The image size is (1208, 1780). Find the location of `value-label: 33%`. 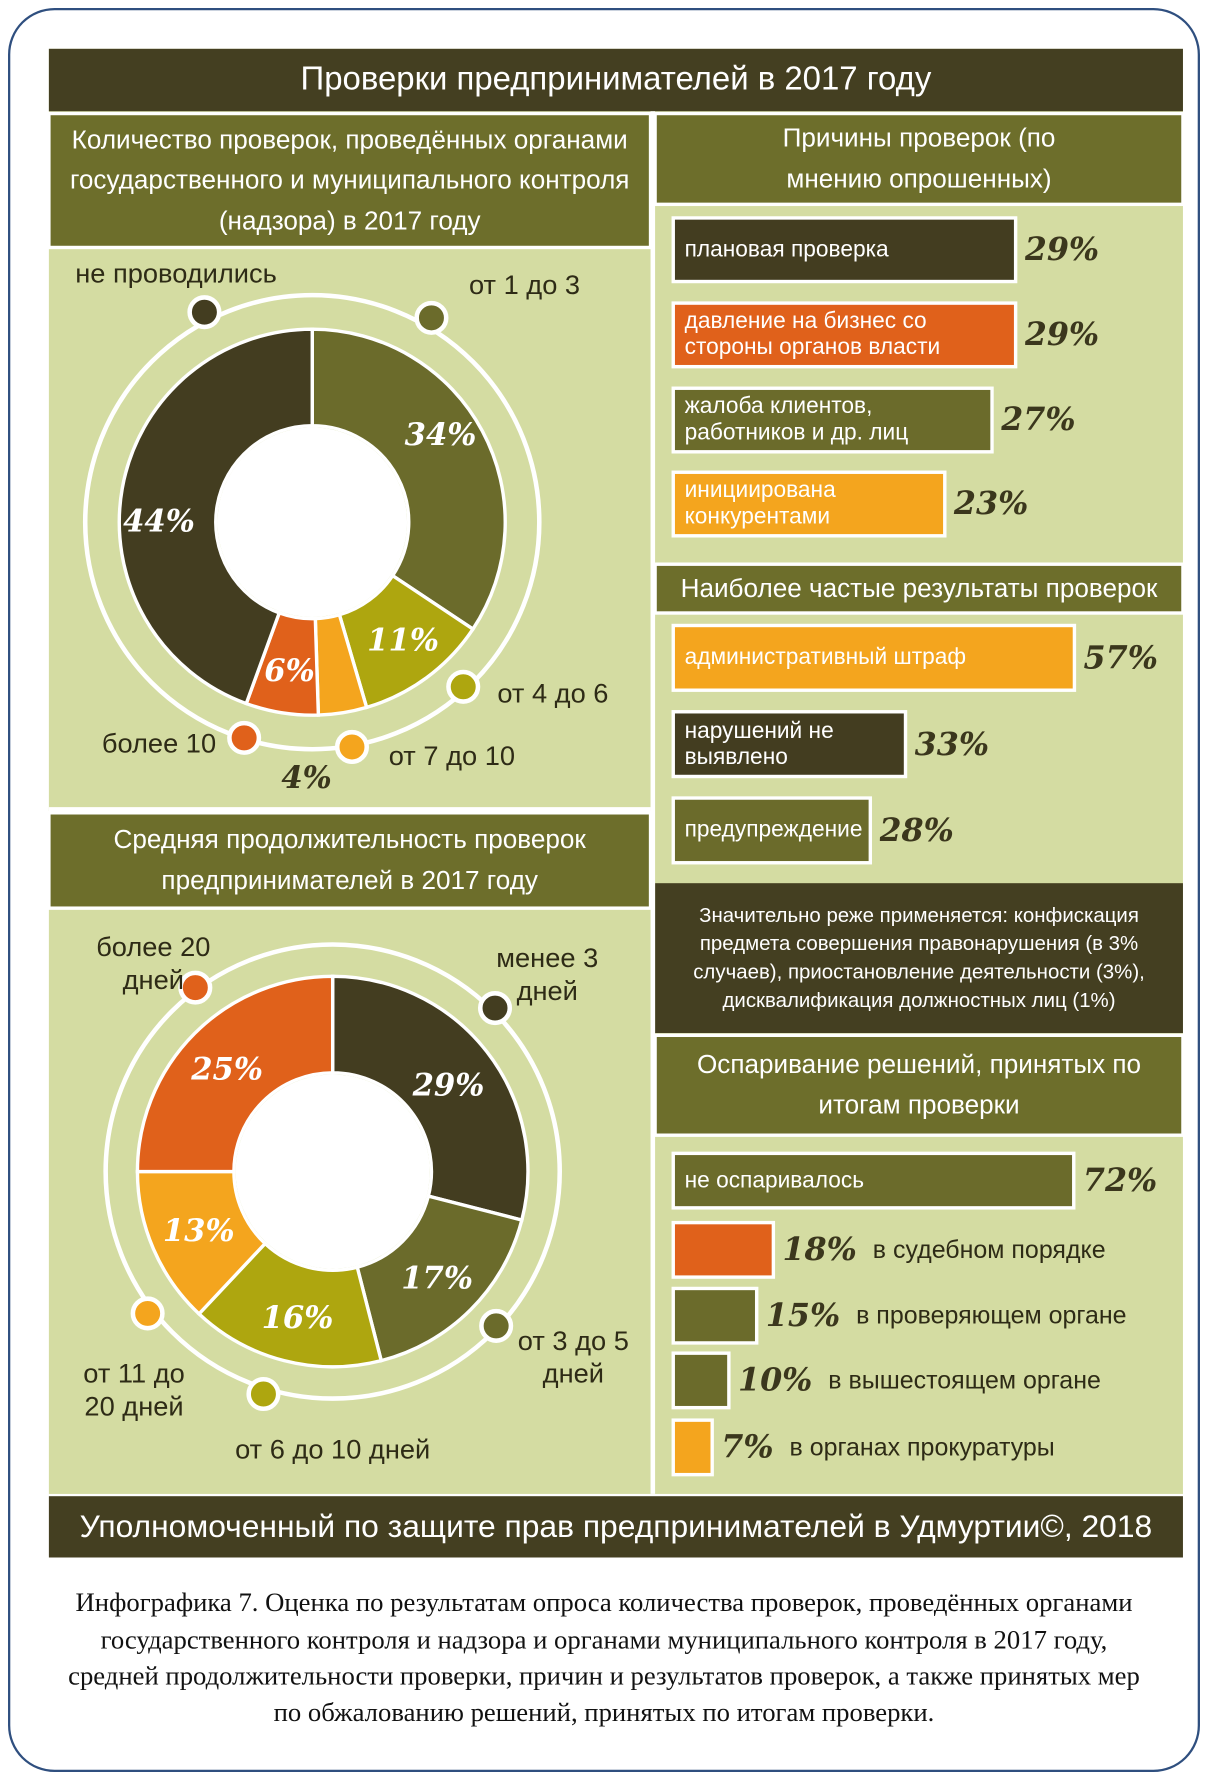

value-label: 33% is located at coordinates (952, 744).